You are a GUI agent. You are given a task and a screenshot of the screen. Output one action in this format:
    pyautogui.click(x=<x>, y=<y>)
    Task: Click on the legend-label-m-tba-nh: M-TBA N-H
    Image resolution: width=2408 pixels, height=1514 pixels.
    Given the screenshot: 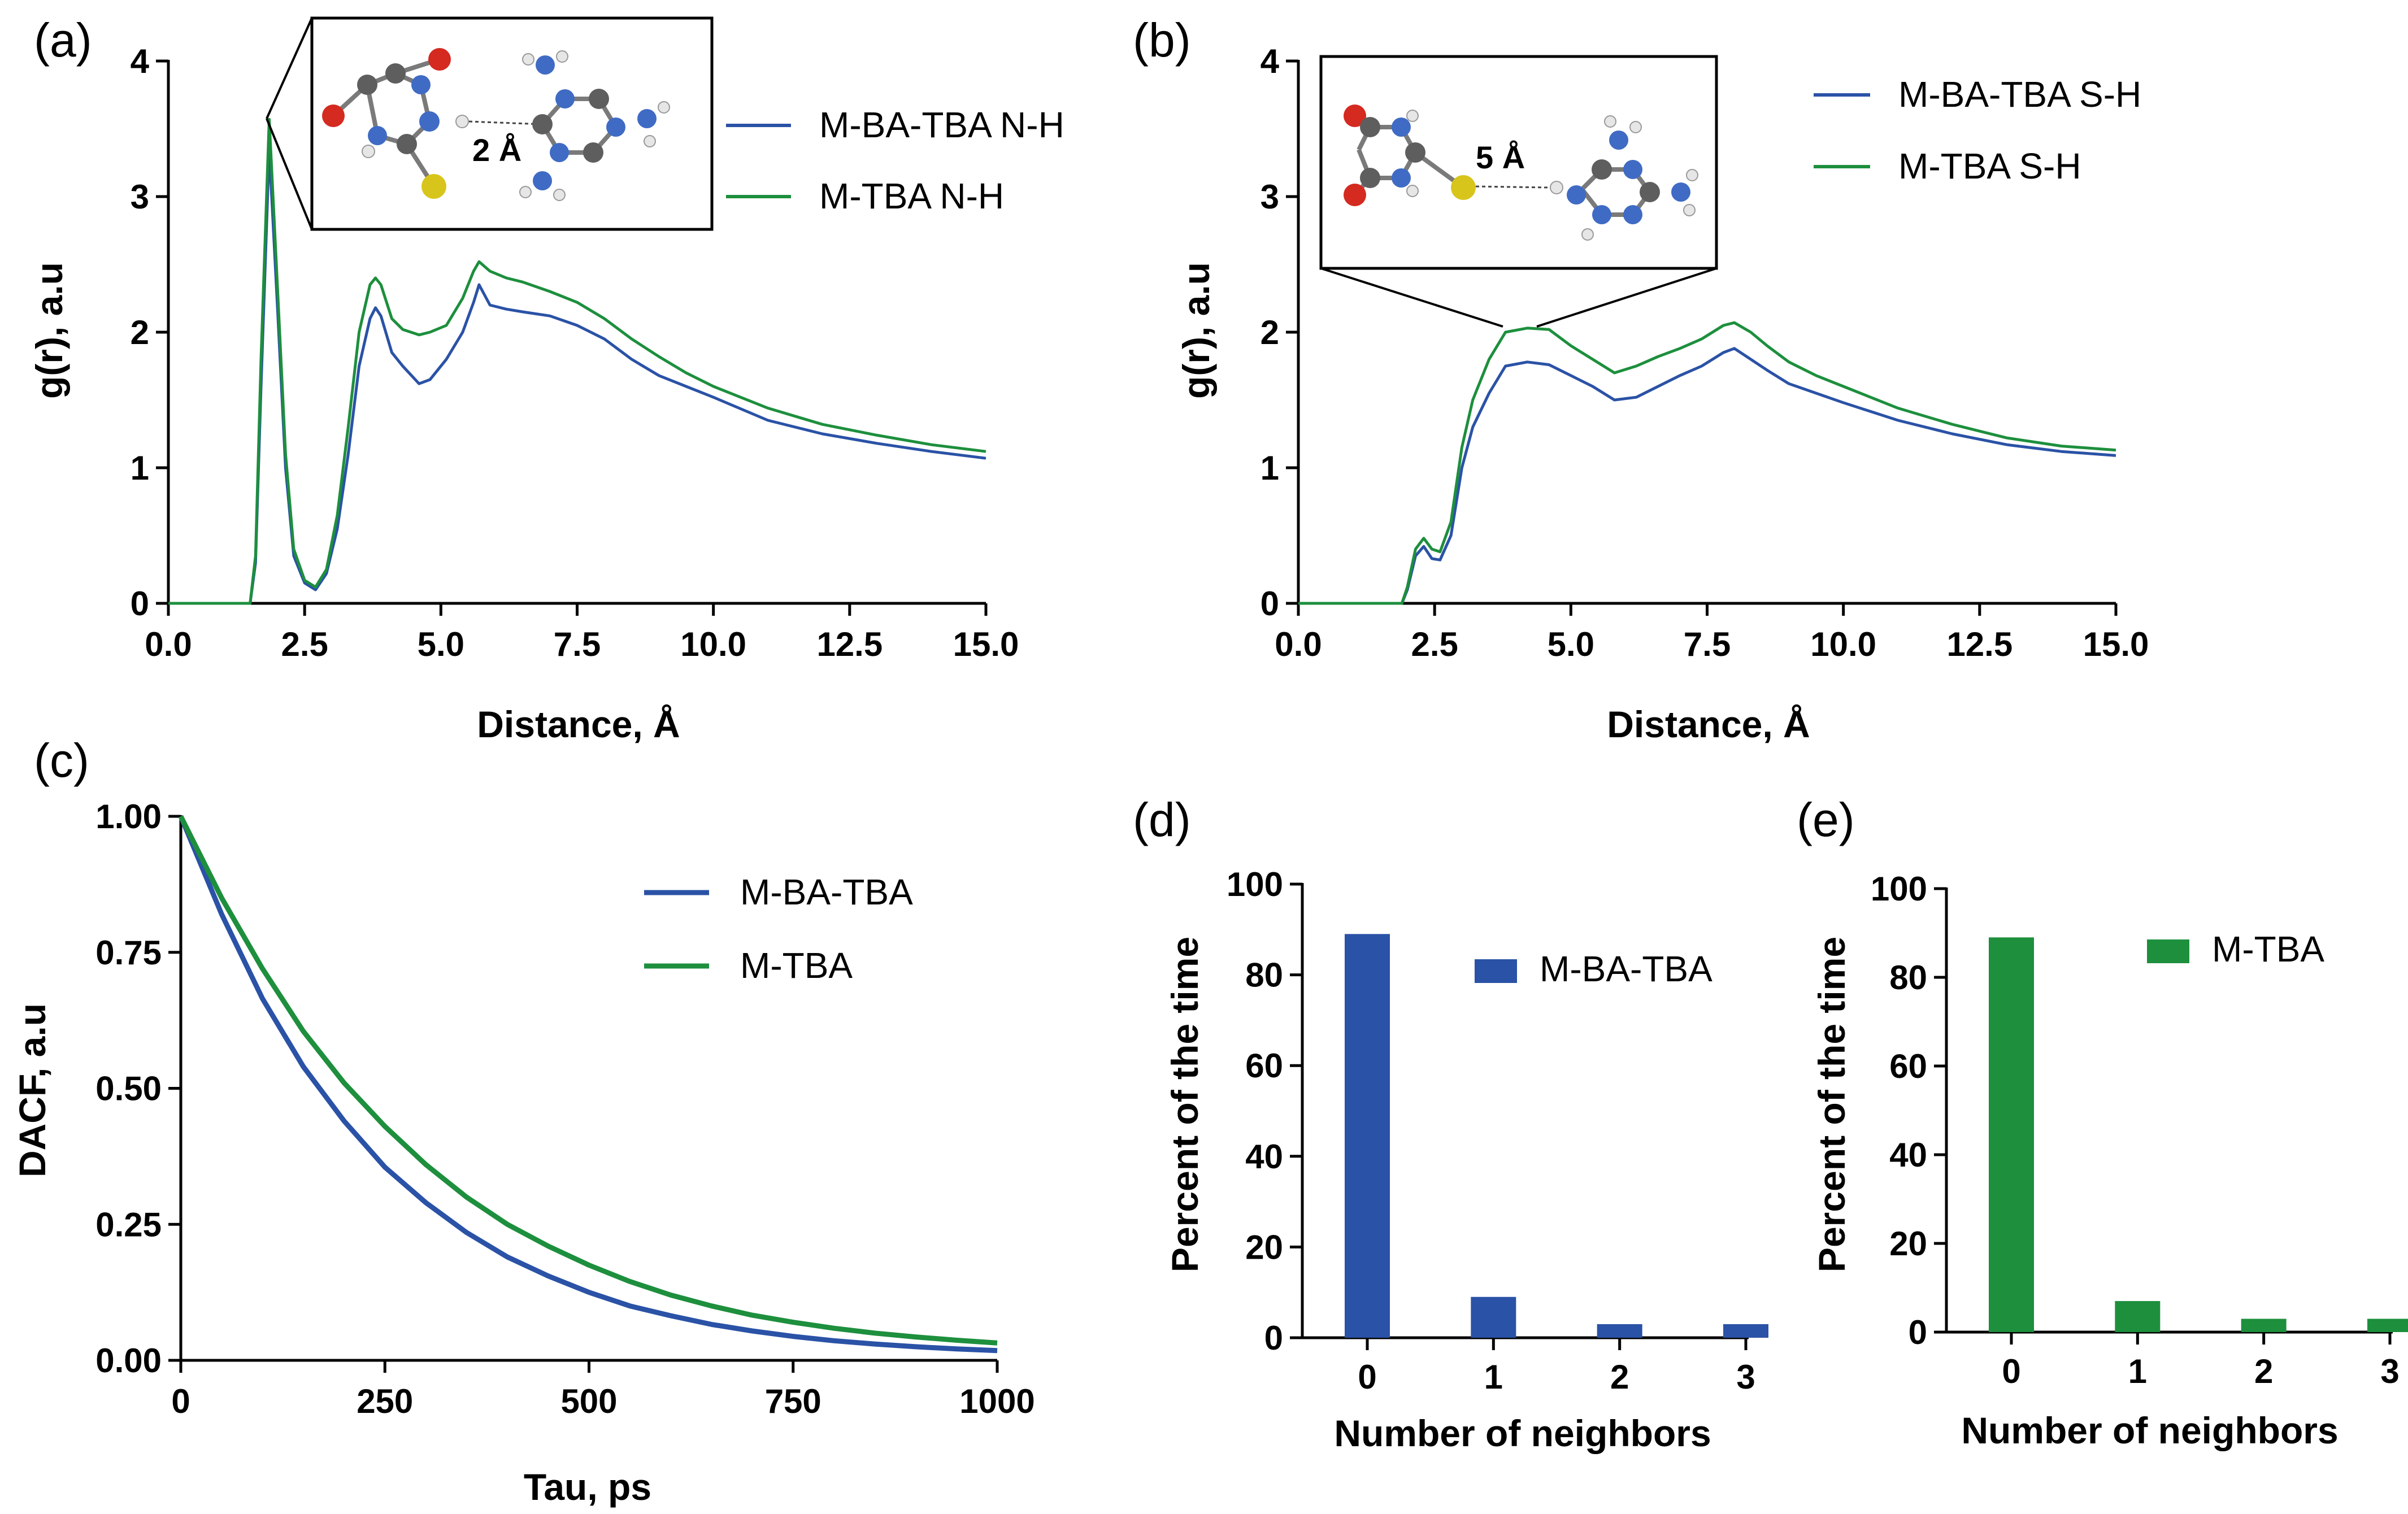 What is the action you would take?
    pyautogui.click(x=911, y=196)
    